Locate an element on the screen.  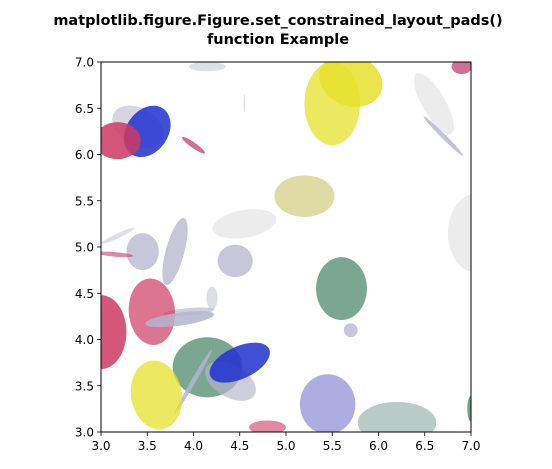
x-tick-label: 3.0 is located at coordinates (100, 446).